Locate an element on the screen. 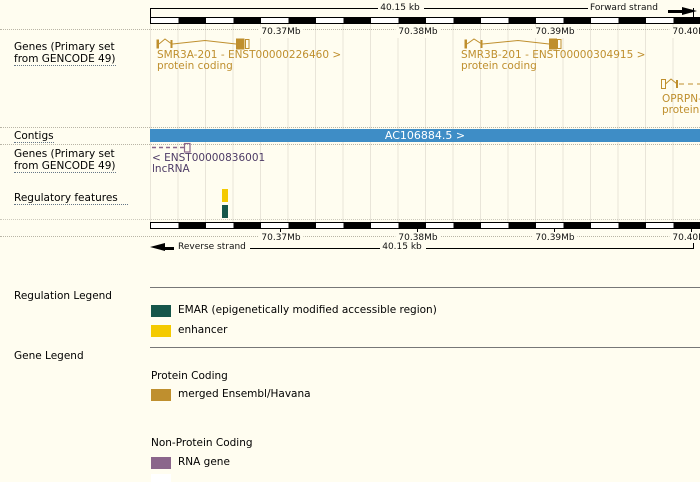 Image resolution: width=700 pixels, height=482 pixels. reverse-strand-arrow-icon is located at coordinates (157, 247).